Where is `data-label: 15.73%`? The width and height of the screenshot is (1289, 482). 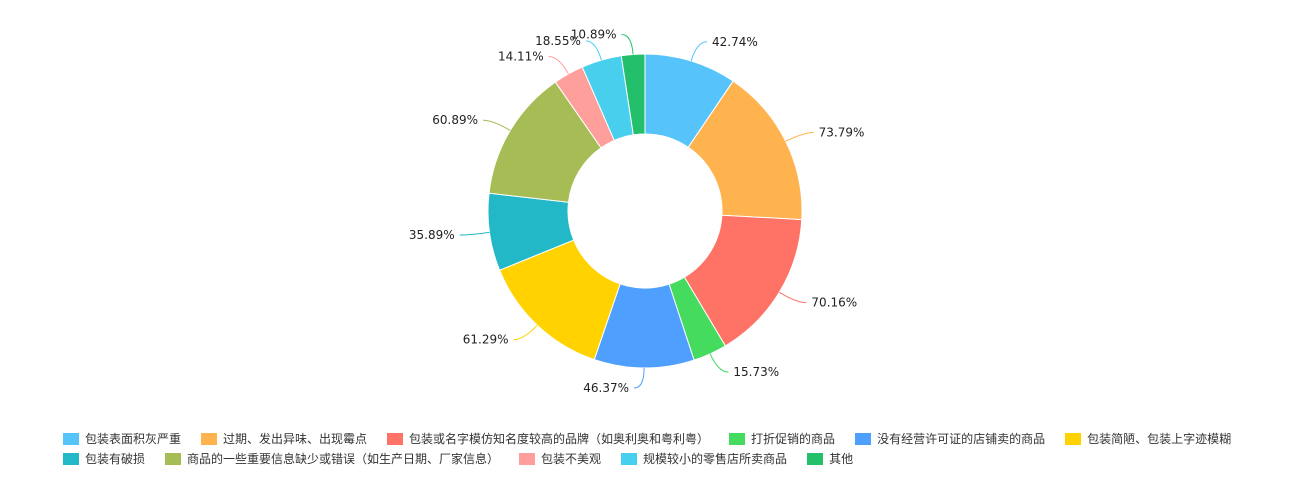 data-label: 15.73% is located at coordinates (756, 372).